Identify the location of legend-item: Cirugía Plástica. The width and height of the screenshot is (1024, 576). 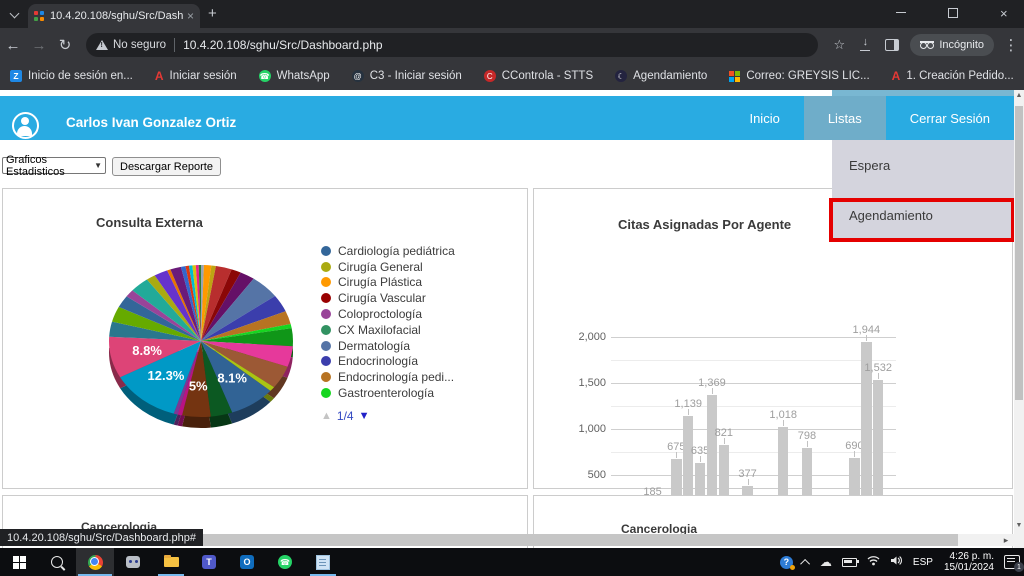
(388, 283).